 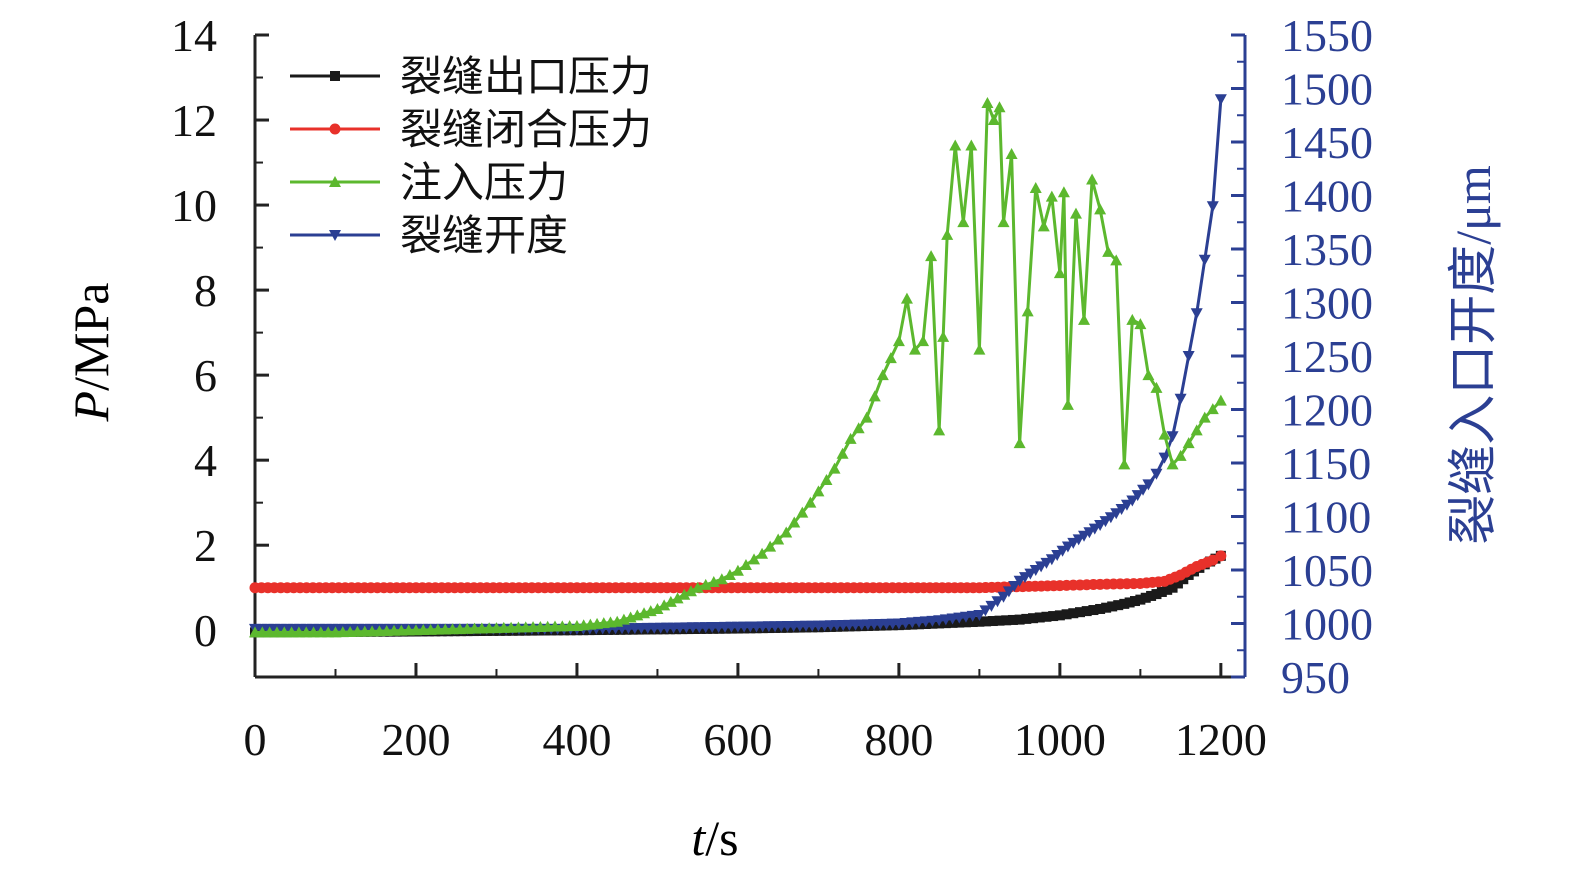 What do you see at coordinates (194, 205) in the screenshot?
I see `y-left-tick-label: 10` at bounding box center [194, 205].